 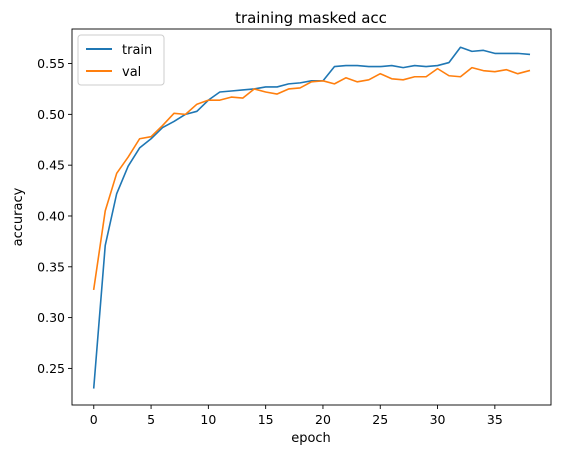 What do you see at coordinates (51, 215) in the screenshot?
I see `y-tick-label: 0.40` at bounding box center [51, 215].